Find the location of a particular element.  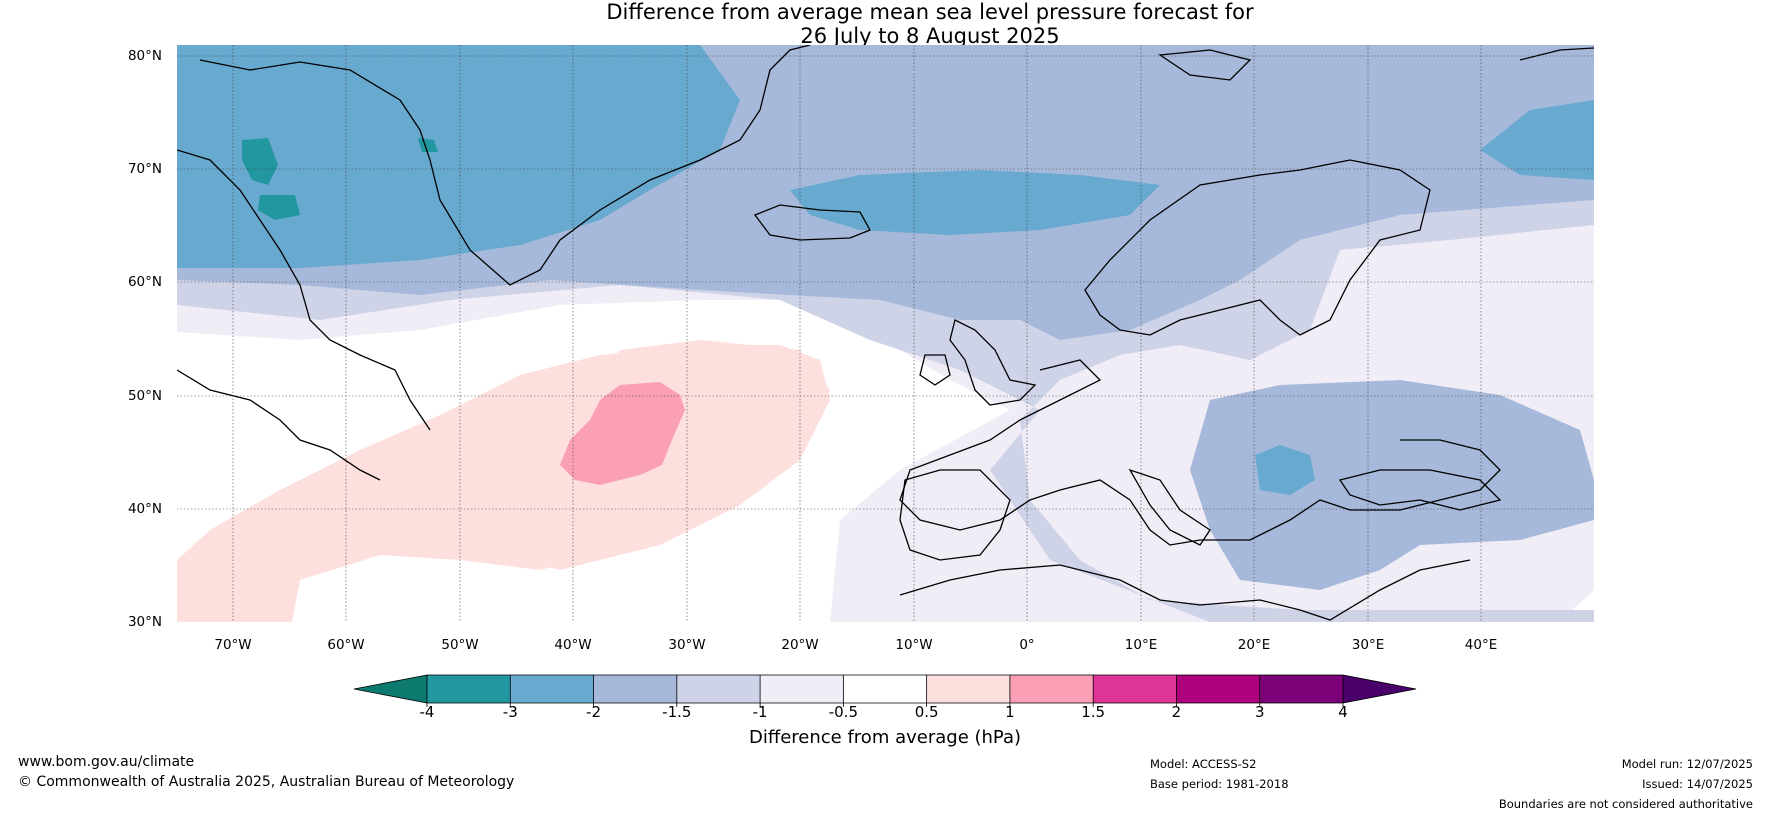

lat-label-60n: 60°N is located at coordinates (144, 282).